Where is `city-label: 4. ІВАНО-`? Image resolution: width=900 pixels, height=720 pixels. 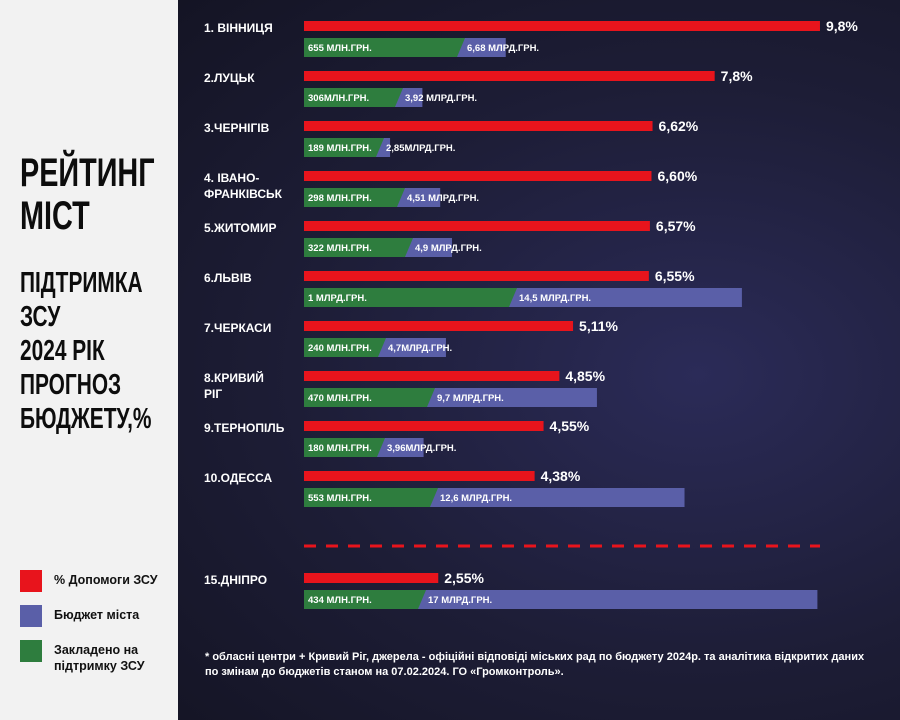 city-label: 4. ІВАНО- is located at coordinates (231, 178).